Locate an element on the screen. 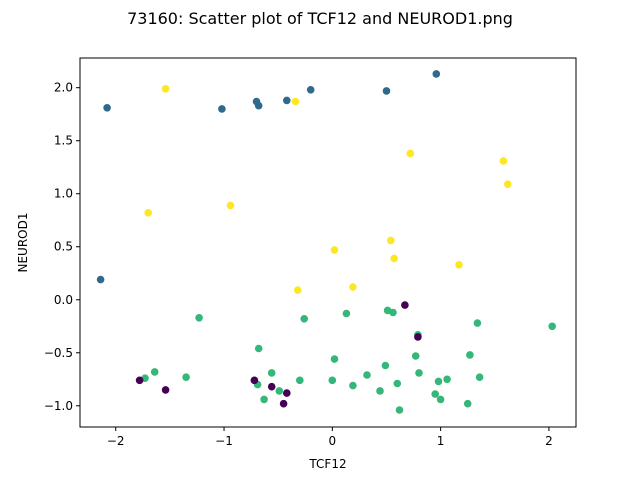  x-tick-label-1: −1 is located at coordinates (224, 441).